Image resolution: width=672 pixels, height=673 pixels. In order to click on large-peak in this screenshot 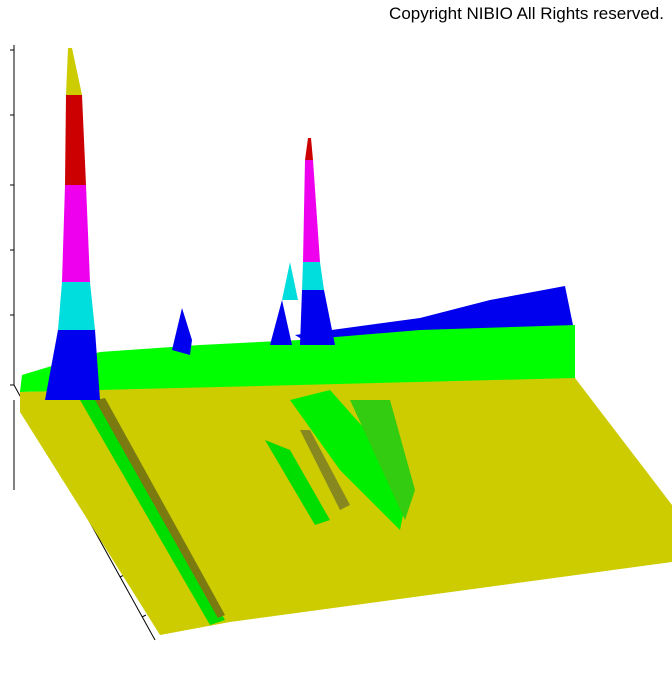, I will do `click(72, 224)`.